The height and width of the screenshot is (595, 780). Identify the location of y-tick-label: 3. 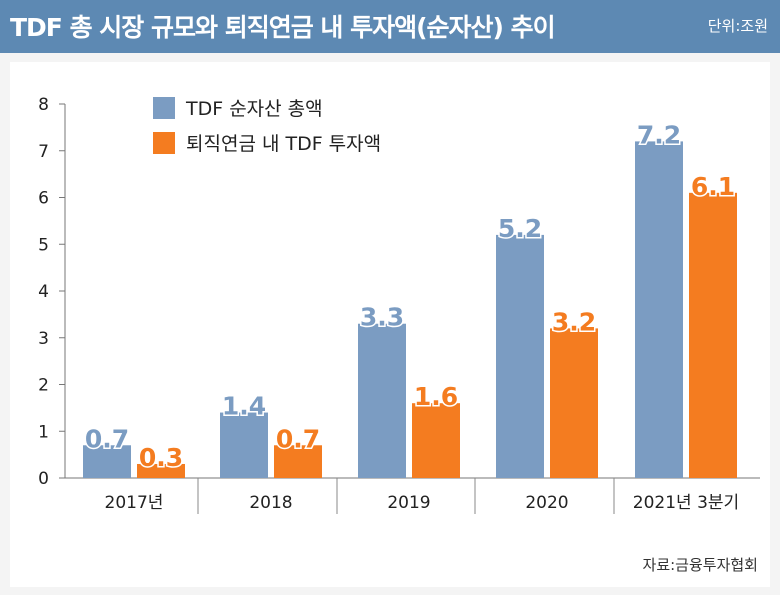
(43, 339).